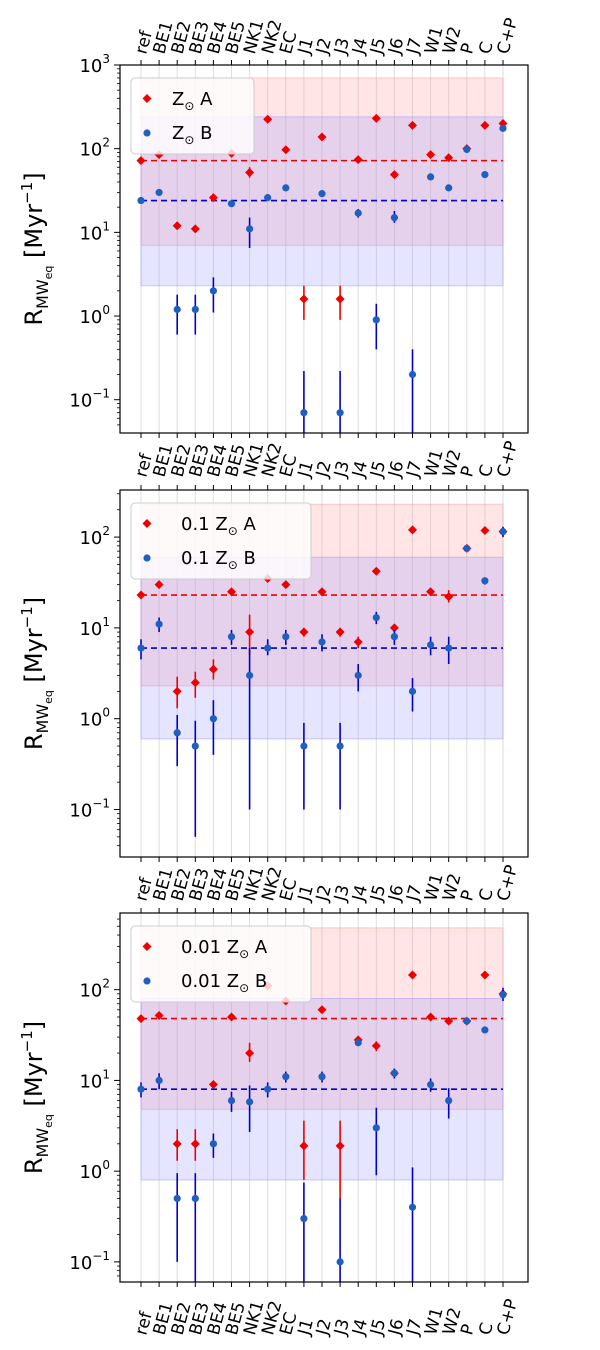 The height and width of the screenshot is (1350, 600). Describe the element at coordinates (34, 317) in the screenshot. I see `y-label-r: R` at that location.